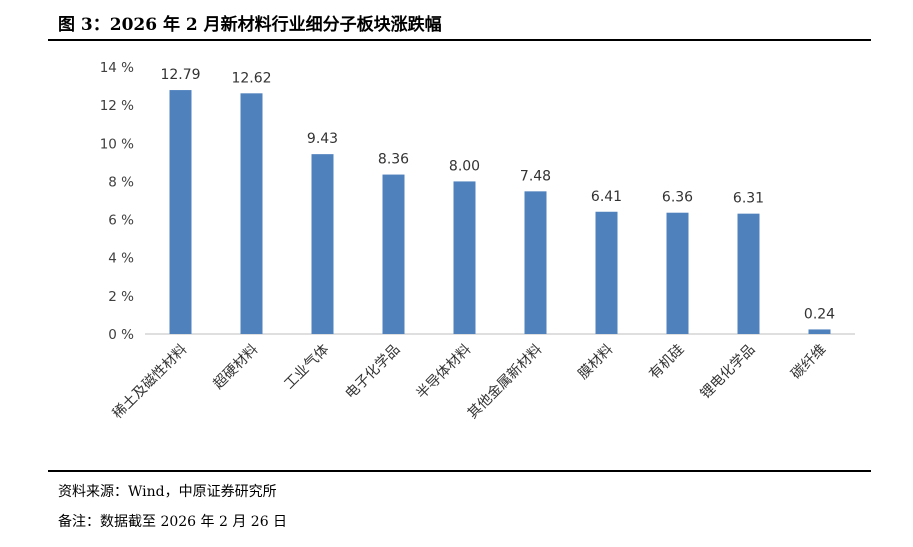 The height and width of the screenshot is (547, 913). What do you see at coordinates (121, 335) in the screenshot?
I see `y-tick-label: 0 %` at bounding box center [121, 335].